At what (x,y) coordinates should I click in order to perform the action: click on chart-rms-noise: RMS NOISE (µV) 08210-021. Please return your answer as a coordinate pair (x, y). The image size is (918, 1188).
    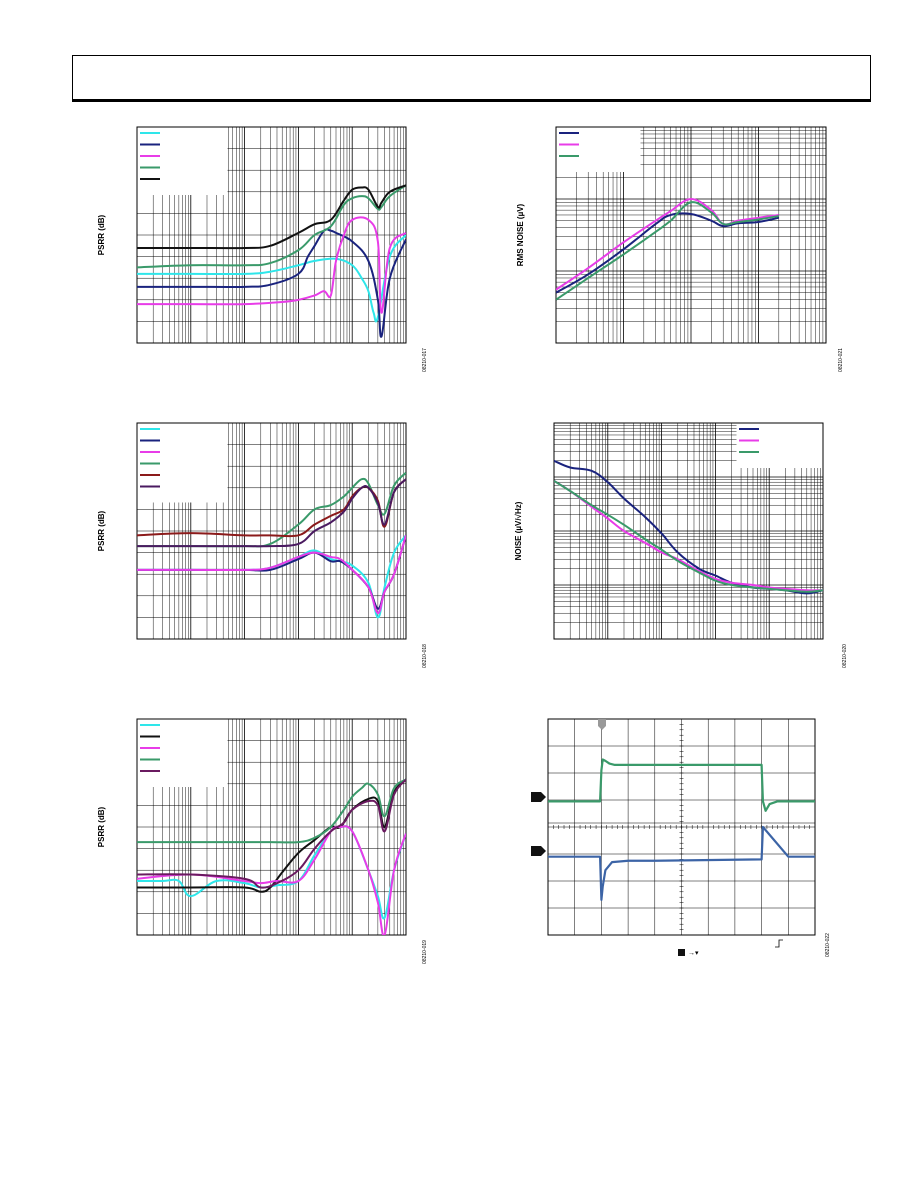
    Looking at the image, I should click on (680, 249).